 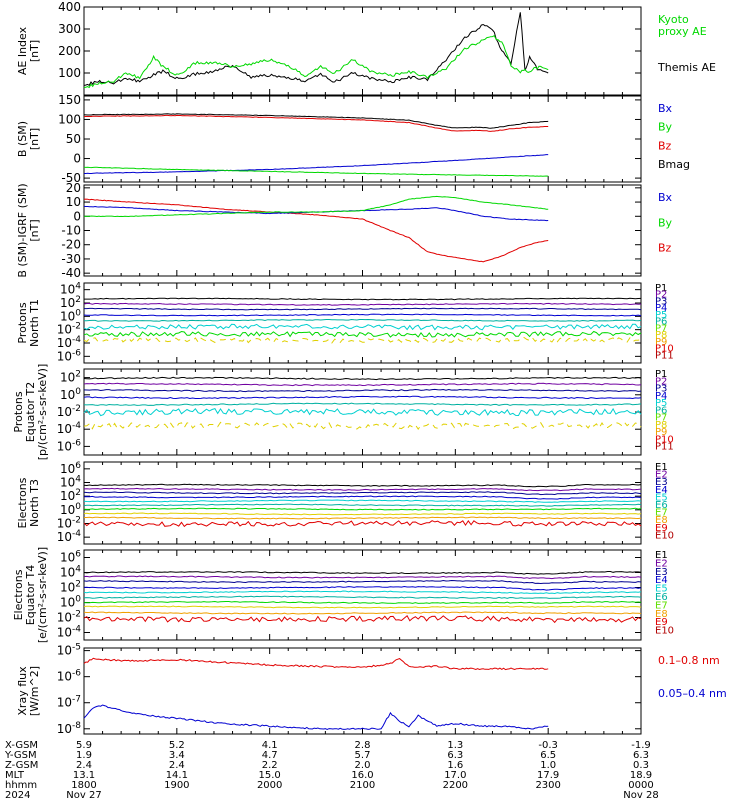 I want to click on axis-table-value: 1.9, so click(x=84, y=755).